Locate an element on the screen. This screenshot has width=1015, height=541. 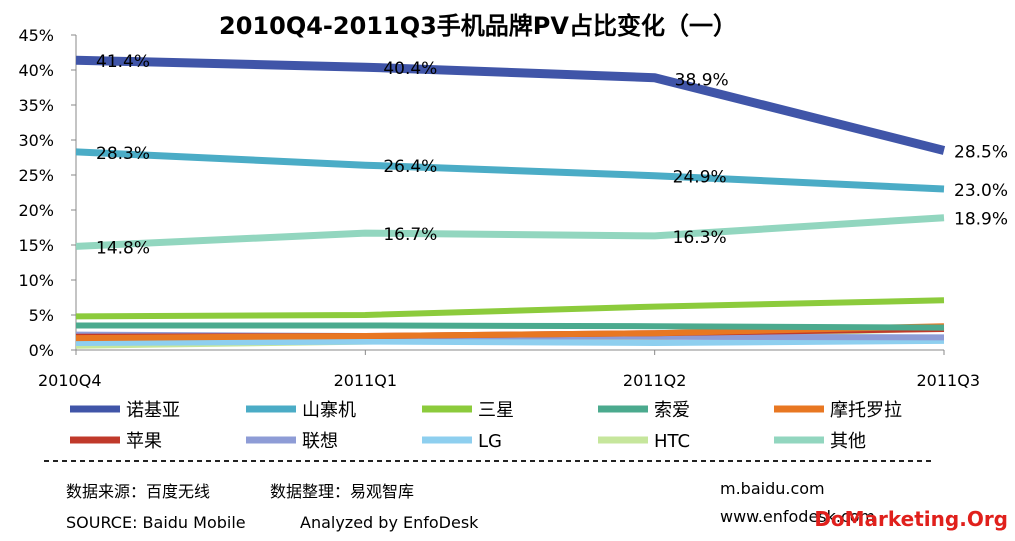
x-tick-label: 2011Q1 is located at coordinates (366, 380).